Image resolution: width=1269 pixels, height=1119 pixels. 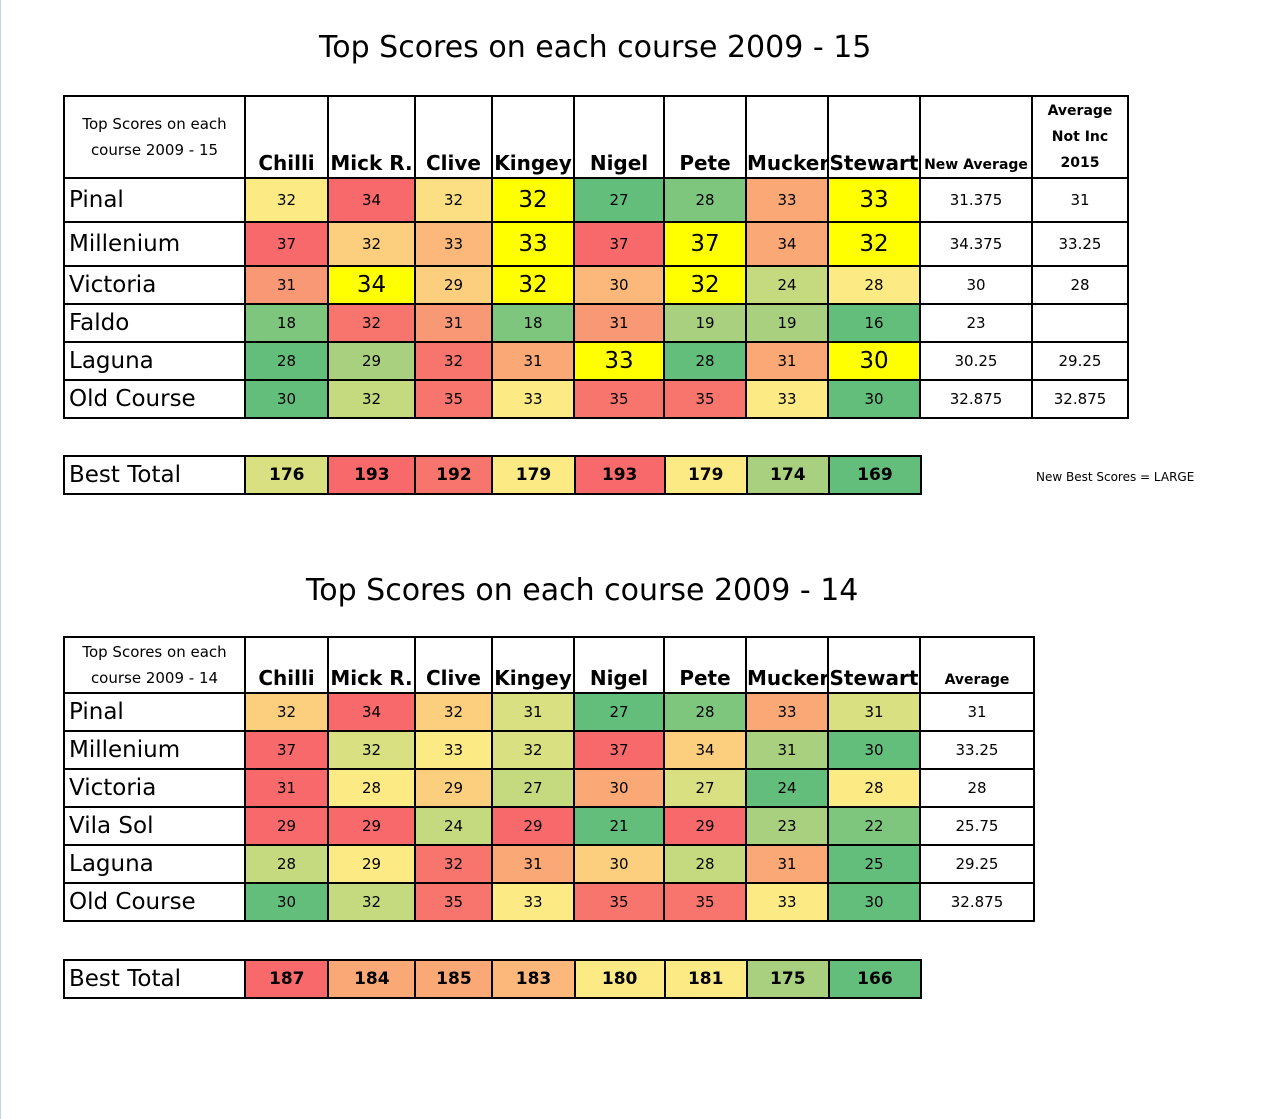 What do you see at coordinates (286, 137) in the screenshot?
I see `player-header: Chilli` at bounding box center [286, 137].